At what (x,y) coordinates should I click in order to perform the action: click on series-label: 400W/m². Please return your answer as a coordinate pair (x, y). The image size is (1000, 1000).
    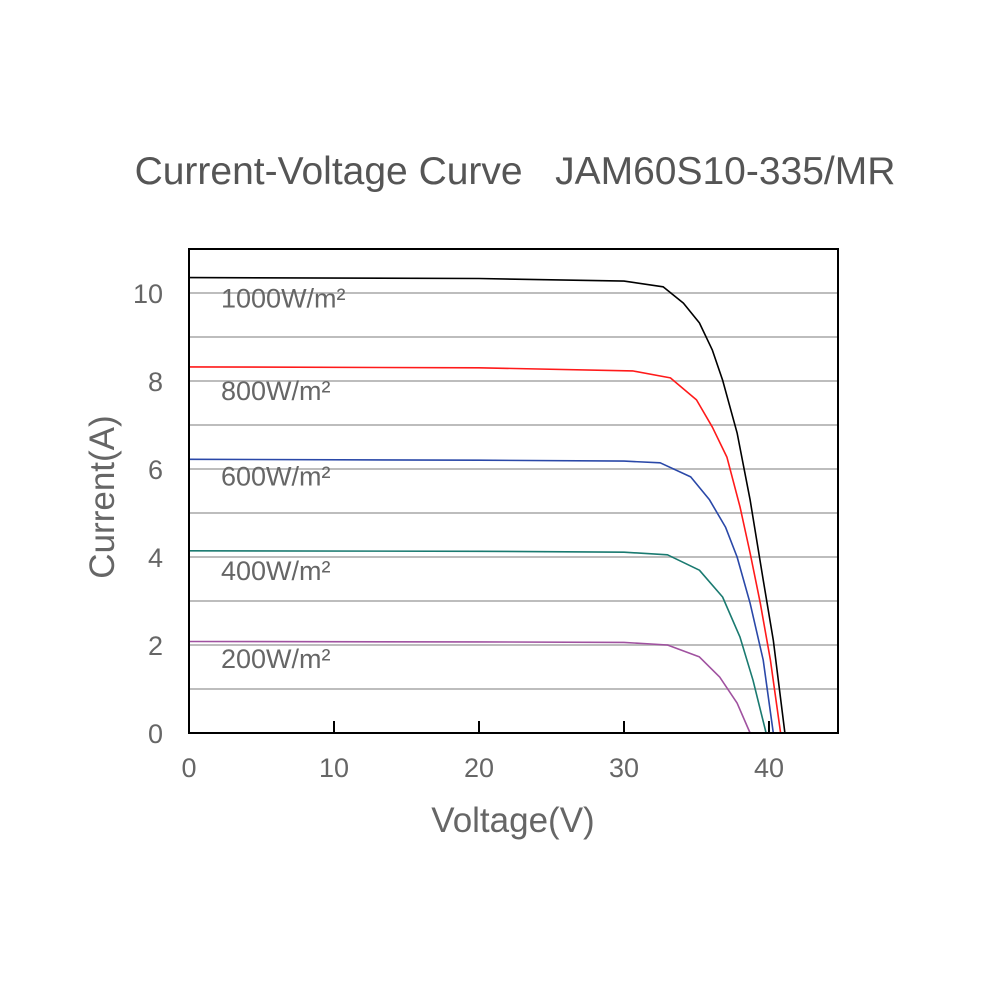
    Looking at the image, I should click on (276, 571).